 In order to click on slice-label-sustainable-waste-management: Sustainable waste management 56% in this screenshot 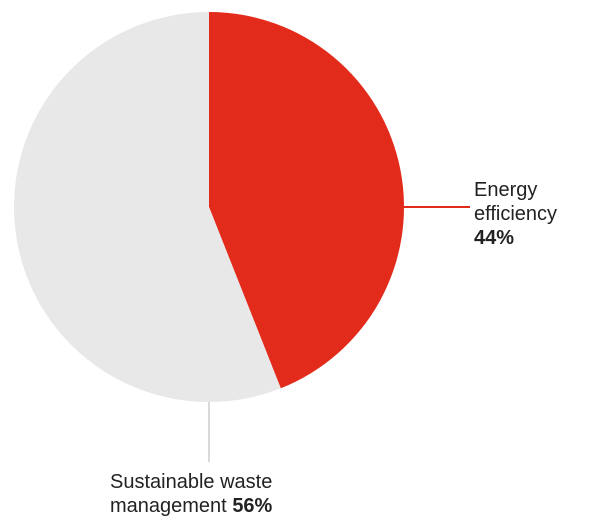, I will do `click(191, 494)`.